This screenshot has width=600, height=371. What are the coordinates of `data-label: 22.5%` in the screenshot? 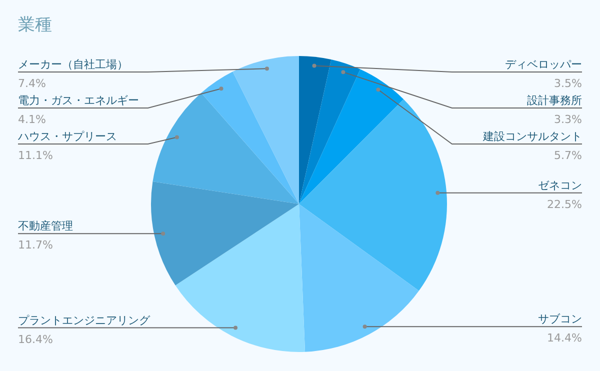 It's located at (564, 204).